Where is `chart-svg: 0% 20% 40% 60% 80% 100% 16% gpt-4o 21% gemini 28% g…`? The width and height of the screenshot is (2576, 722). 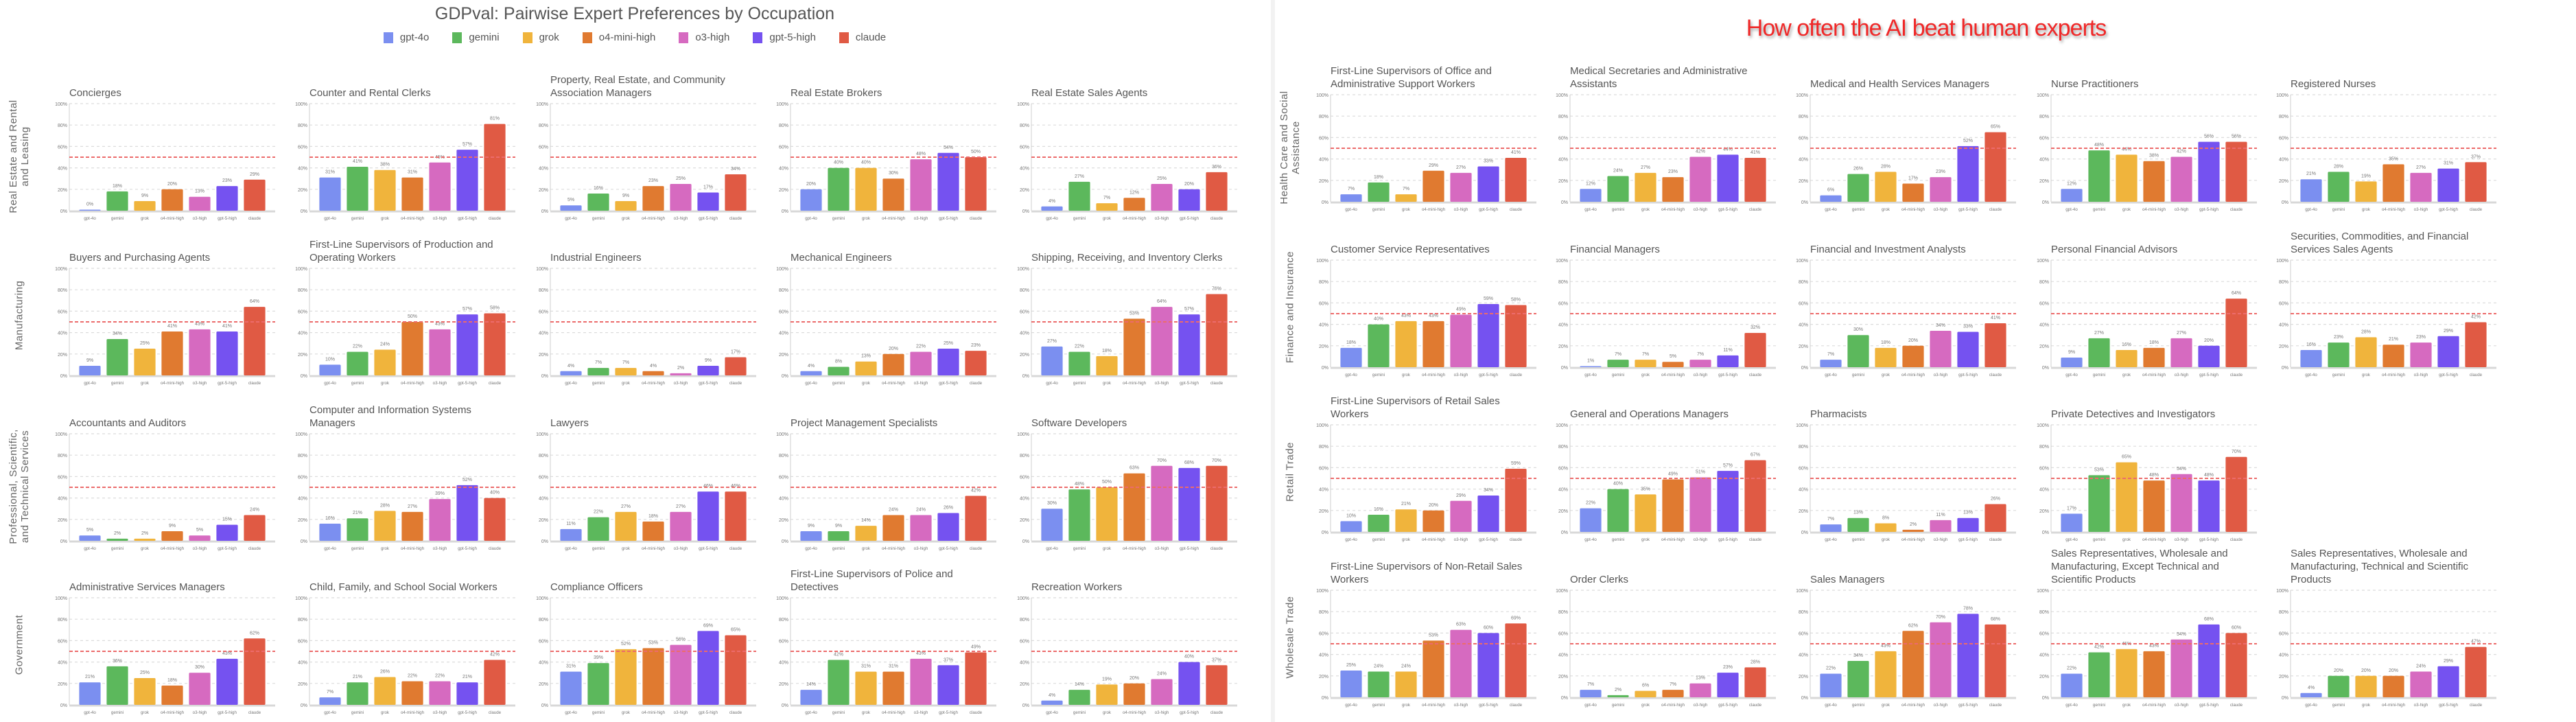
chart-svg: 0% 20% 40% 60% 80% 100% 16% gpt-4o 21% gemini 28% g… is located at coordinates (405, 491).